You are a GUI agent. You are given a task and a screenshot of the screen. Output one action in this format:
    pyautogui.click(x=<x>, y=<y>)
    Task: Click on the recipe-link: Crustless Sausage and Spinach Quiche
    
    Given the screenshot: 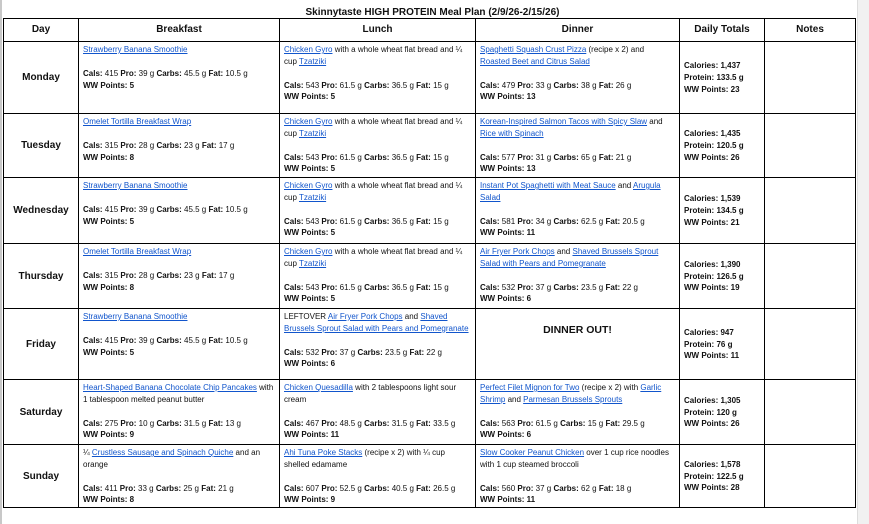 What is the action you would take?
    pyautogui.click(x=162, y=452)
    